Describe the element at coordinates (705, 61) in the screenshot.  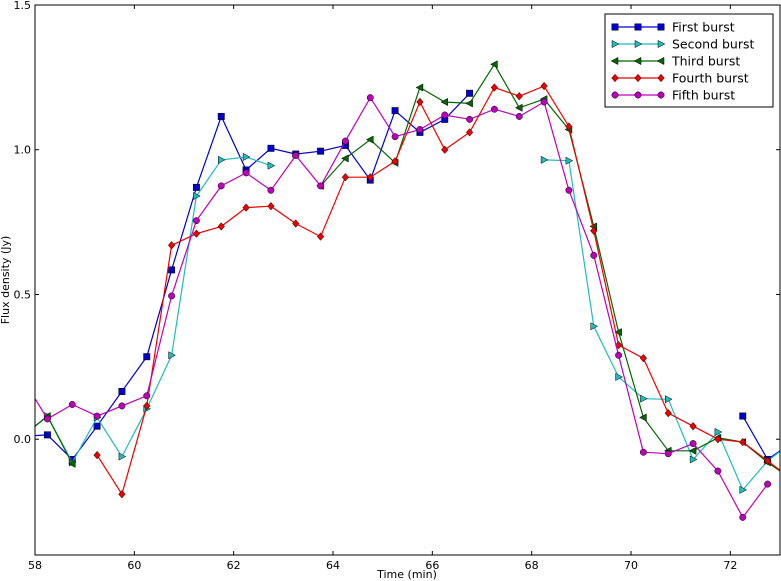
I see `legend-label-third-burst: Third burst` at that location.